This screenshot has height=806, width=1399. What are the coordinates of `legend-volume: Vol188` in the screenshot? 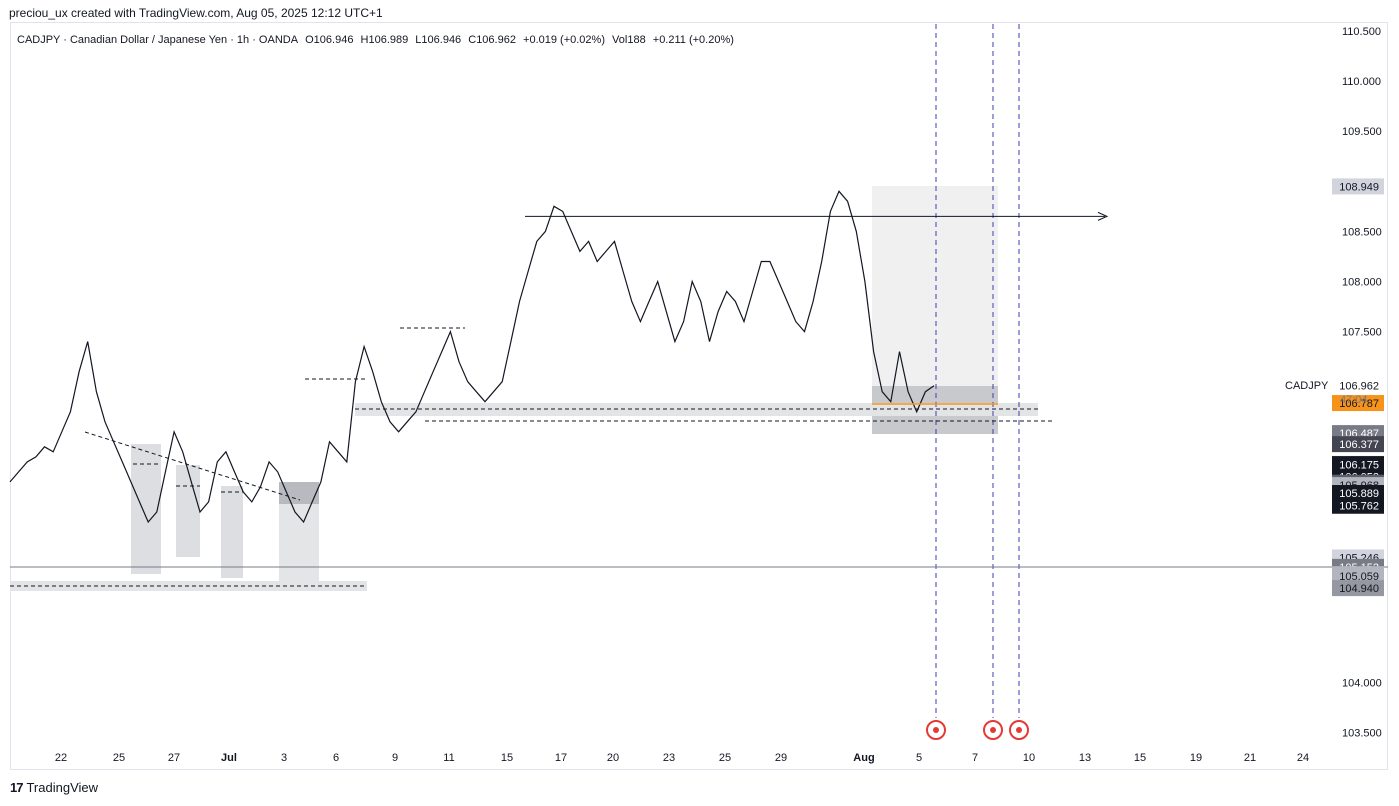 It's located at (629, 40).